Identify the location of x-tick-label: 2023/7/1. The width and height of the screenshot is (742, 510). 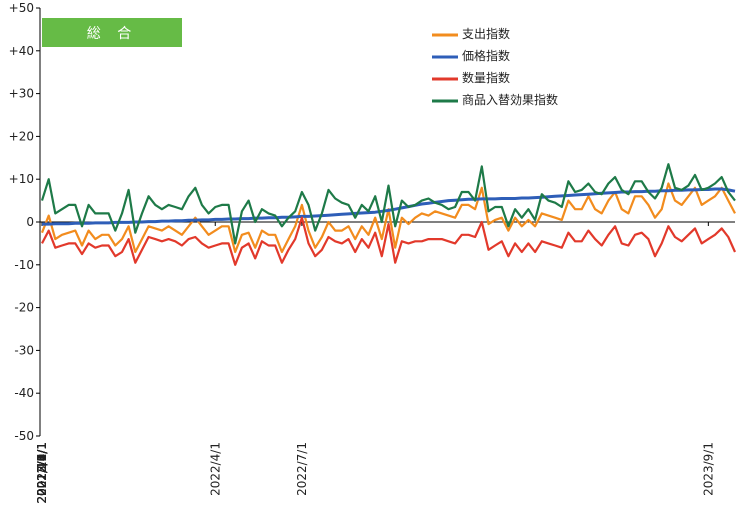
(42, 469).